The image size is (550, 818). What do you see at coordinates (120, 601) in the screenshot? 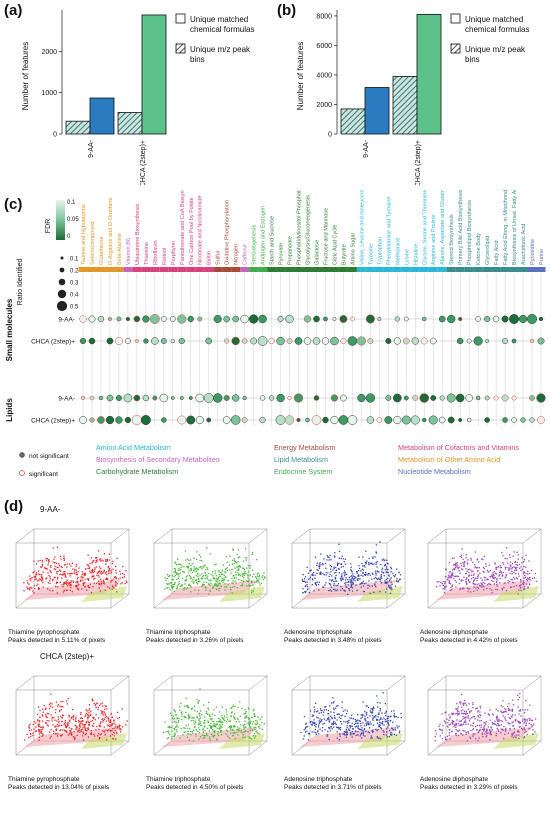
I see `cube-edge` at bounding box center [120, 601].